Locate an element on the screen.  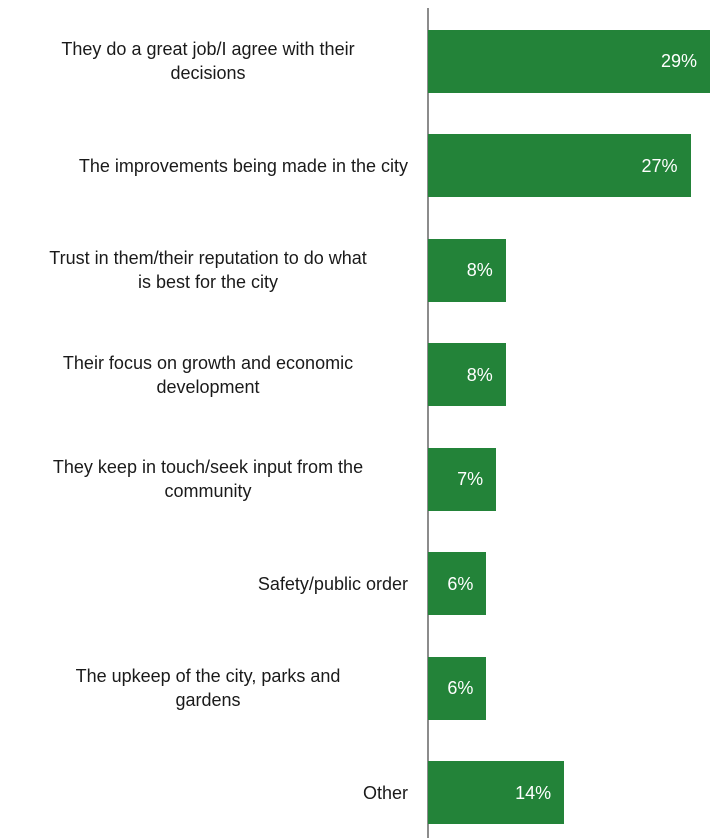
bar-value-label: 27% is located at coordinates (659, 165).